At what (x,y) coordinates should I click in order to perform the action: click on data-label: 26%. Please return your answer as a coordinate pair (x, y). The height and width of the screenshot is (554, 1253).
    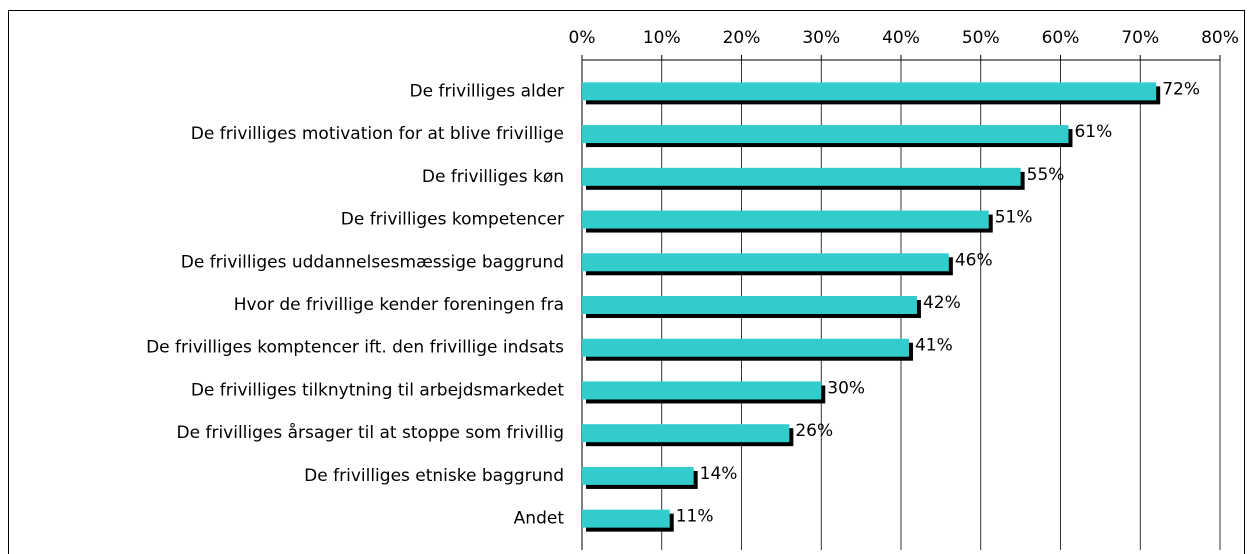
    Looking at the image, I should click on (814, 431).